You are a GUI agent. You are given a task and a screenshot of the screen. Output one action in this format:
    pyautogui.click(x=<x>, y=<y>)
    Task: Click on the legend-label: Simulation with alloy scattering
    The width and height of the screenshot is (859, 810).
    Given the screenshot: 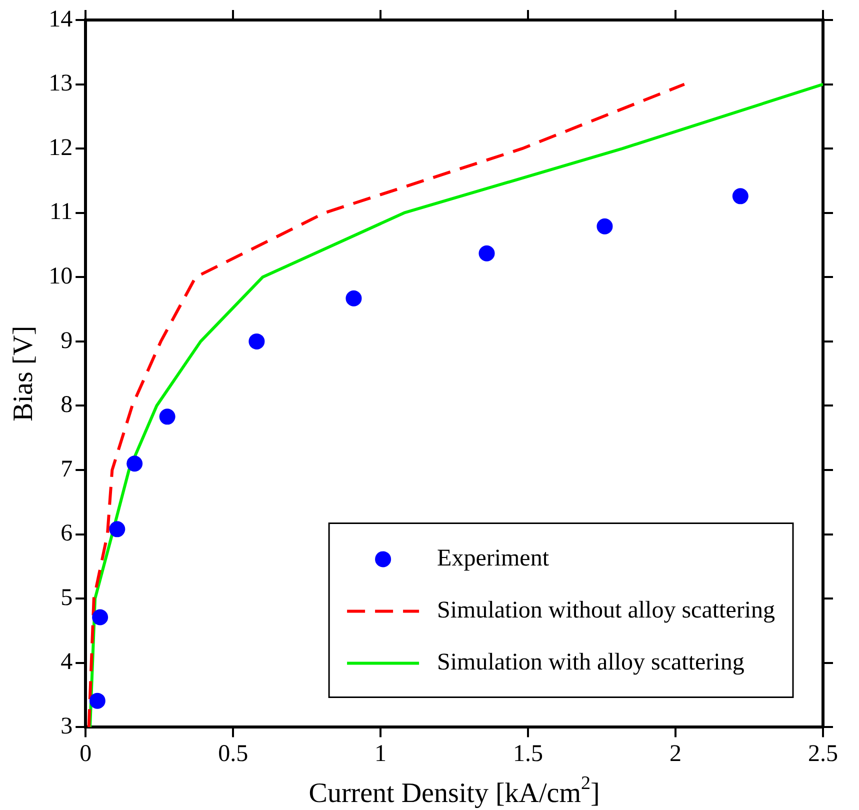 What is the action you would take?
    pyautogui.click(x=590, y=662)
    